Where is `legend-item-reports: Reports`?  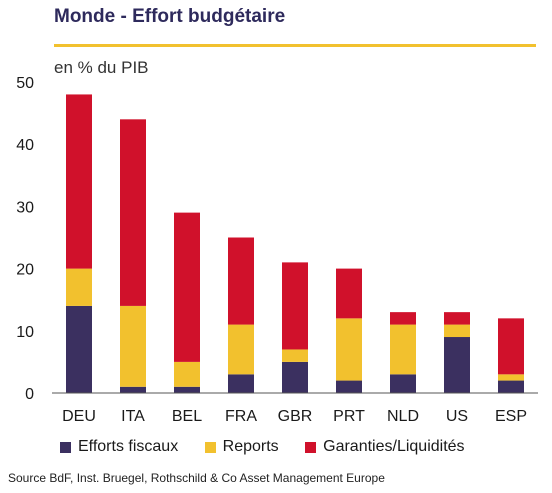 legend-item-reports: Reports is located at coordinates (241, 447).